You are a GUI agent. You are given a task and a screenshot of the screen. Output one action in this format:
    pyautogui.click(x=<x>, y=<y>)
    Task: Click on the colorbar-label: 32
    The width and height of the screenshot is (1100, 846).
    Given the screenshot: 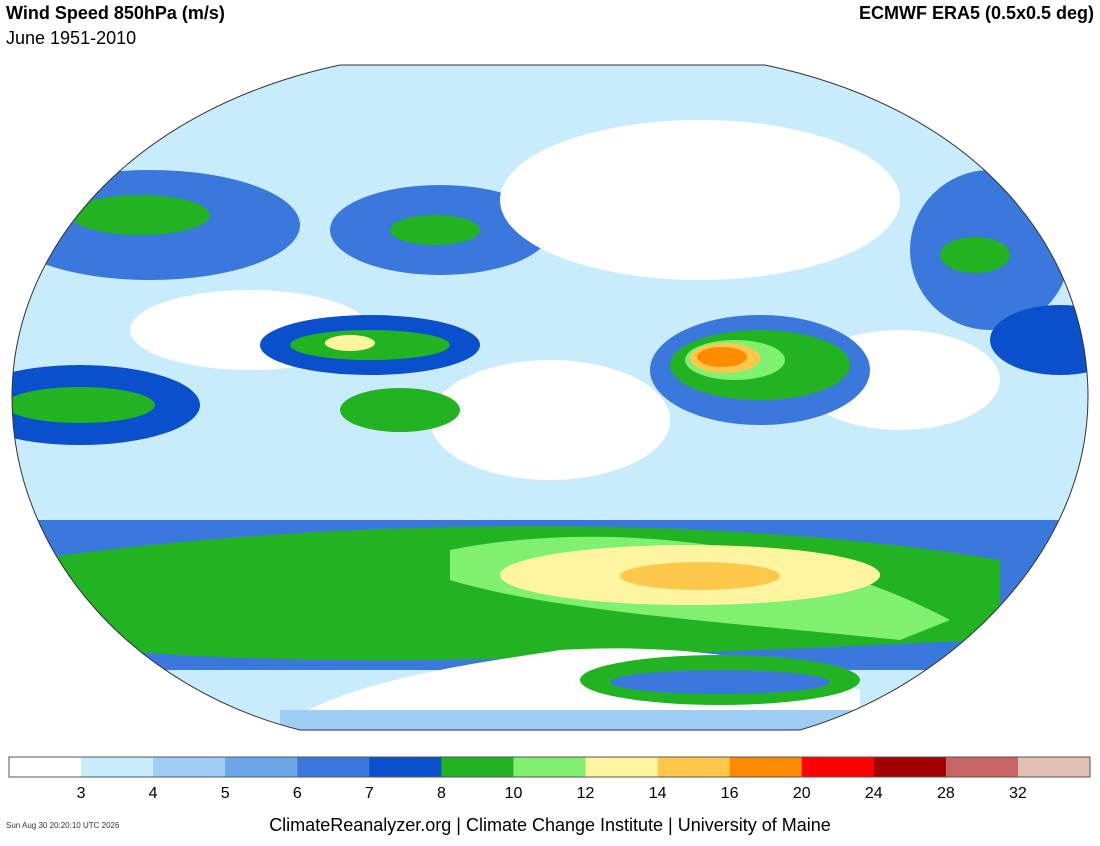 What is the action you would take?
    pyautogui.click(x=1018, y=793)
    